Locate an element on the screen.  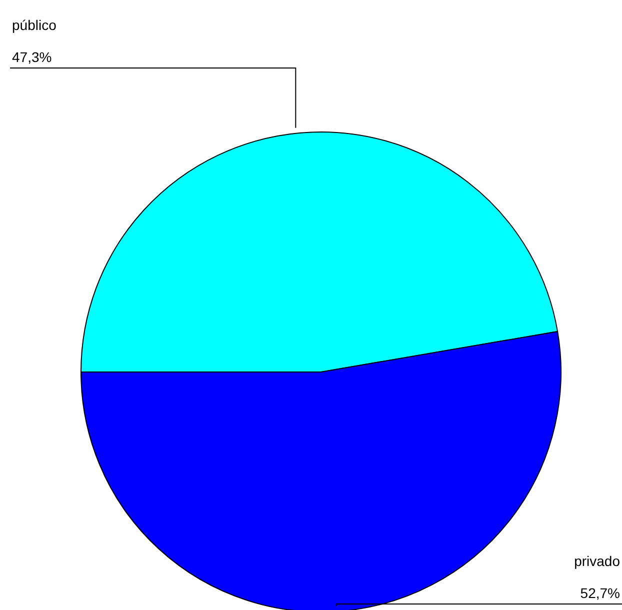
data-label: 52,7% is located at coordinates (600, 593).